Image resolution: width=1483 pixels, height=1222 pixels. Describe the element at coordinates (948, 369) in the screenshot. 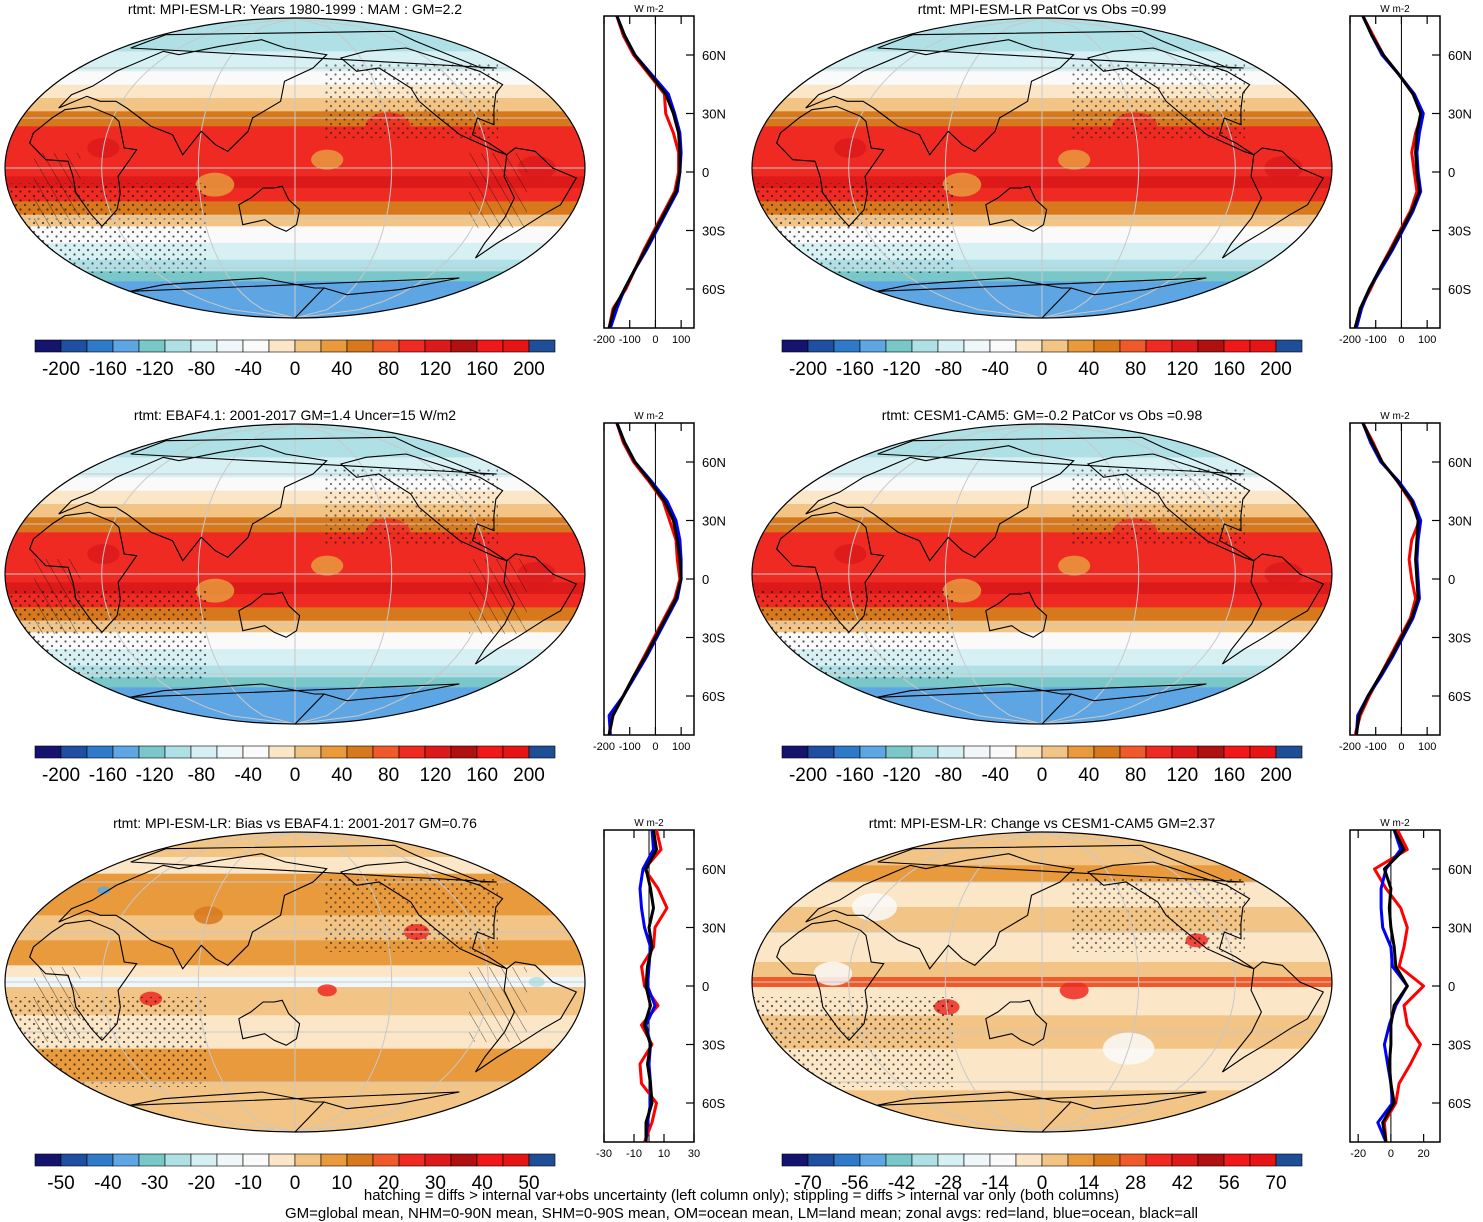

I see `colorbar-tick-label: -80` at that location.